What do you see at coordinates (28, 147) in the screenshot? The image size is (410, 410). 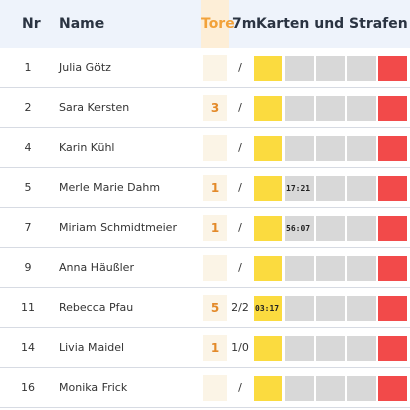 I see `player-number: 4` at bounding box center [28, 147].